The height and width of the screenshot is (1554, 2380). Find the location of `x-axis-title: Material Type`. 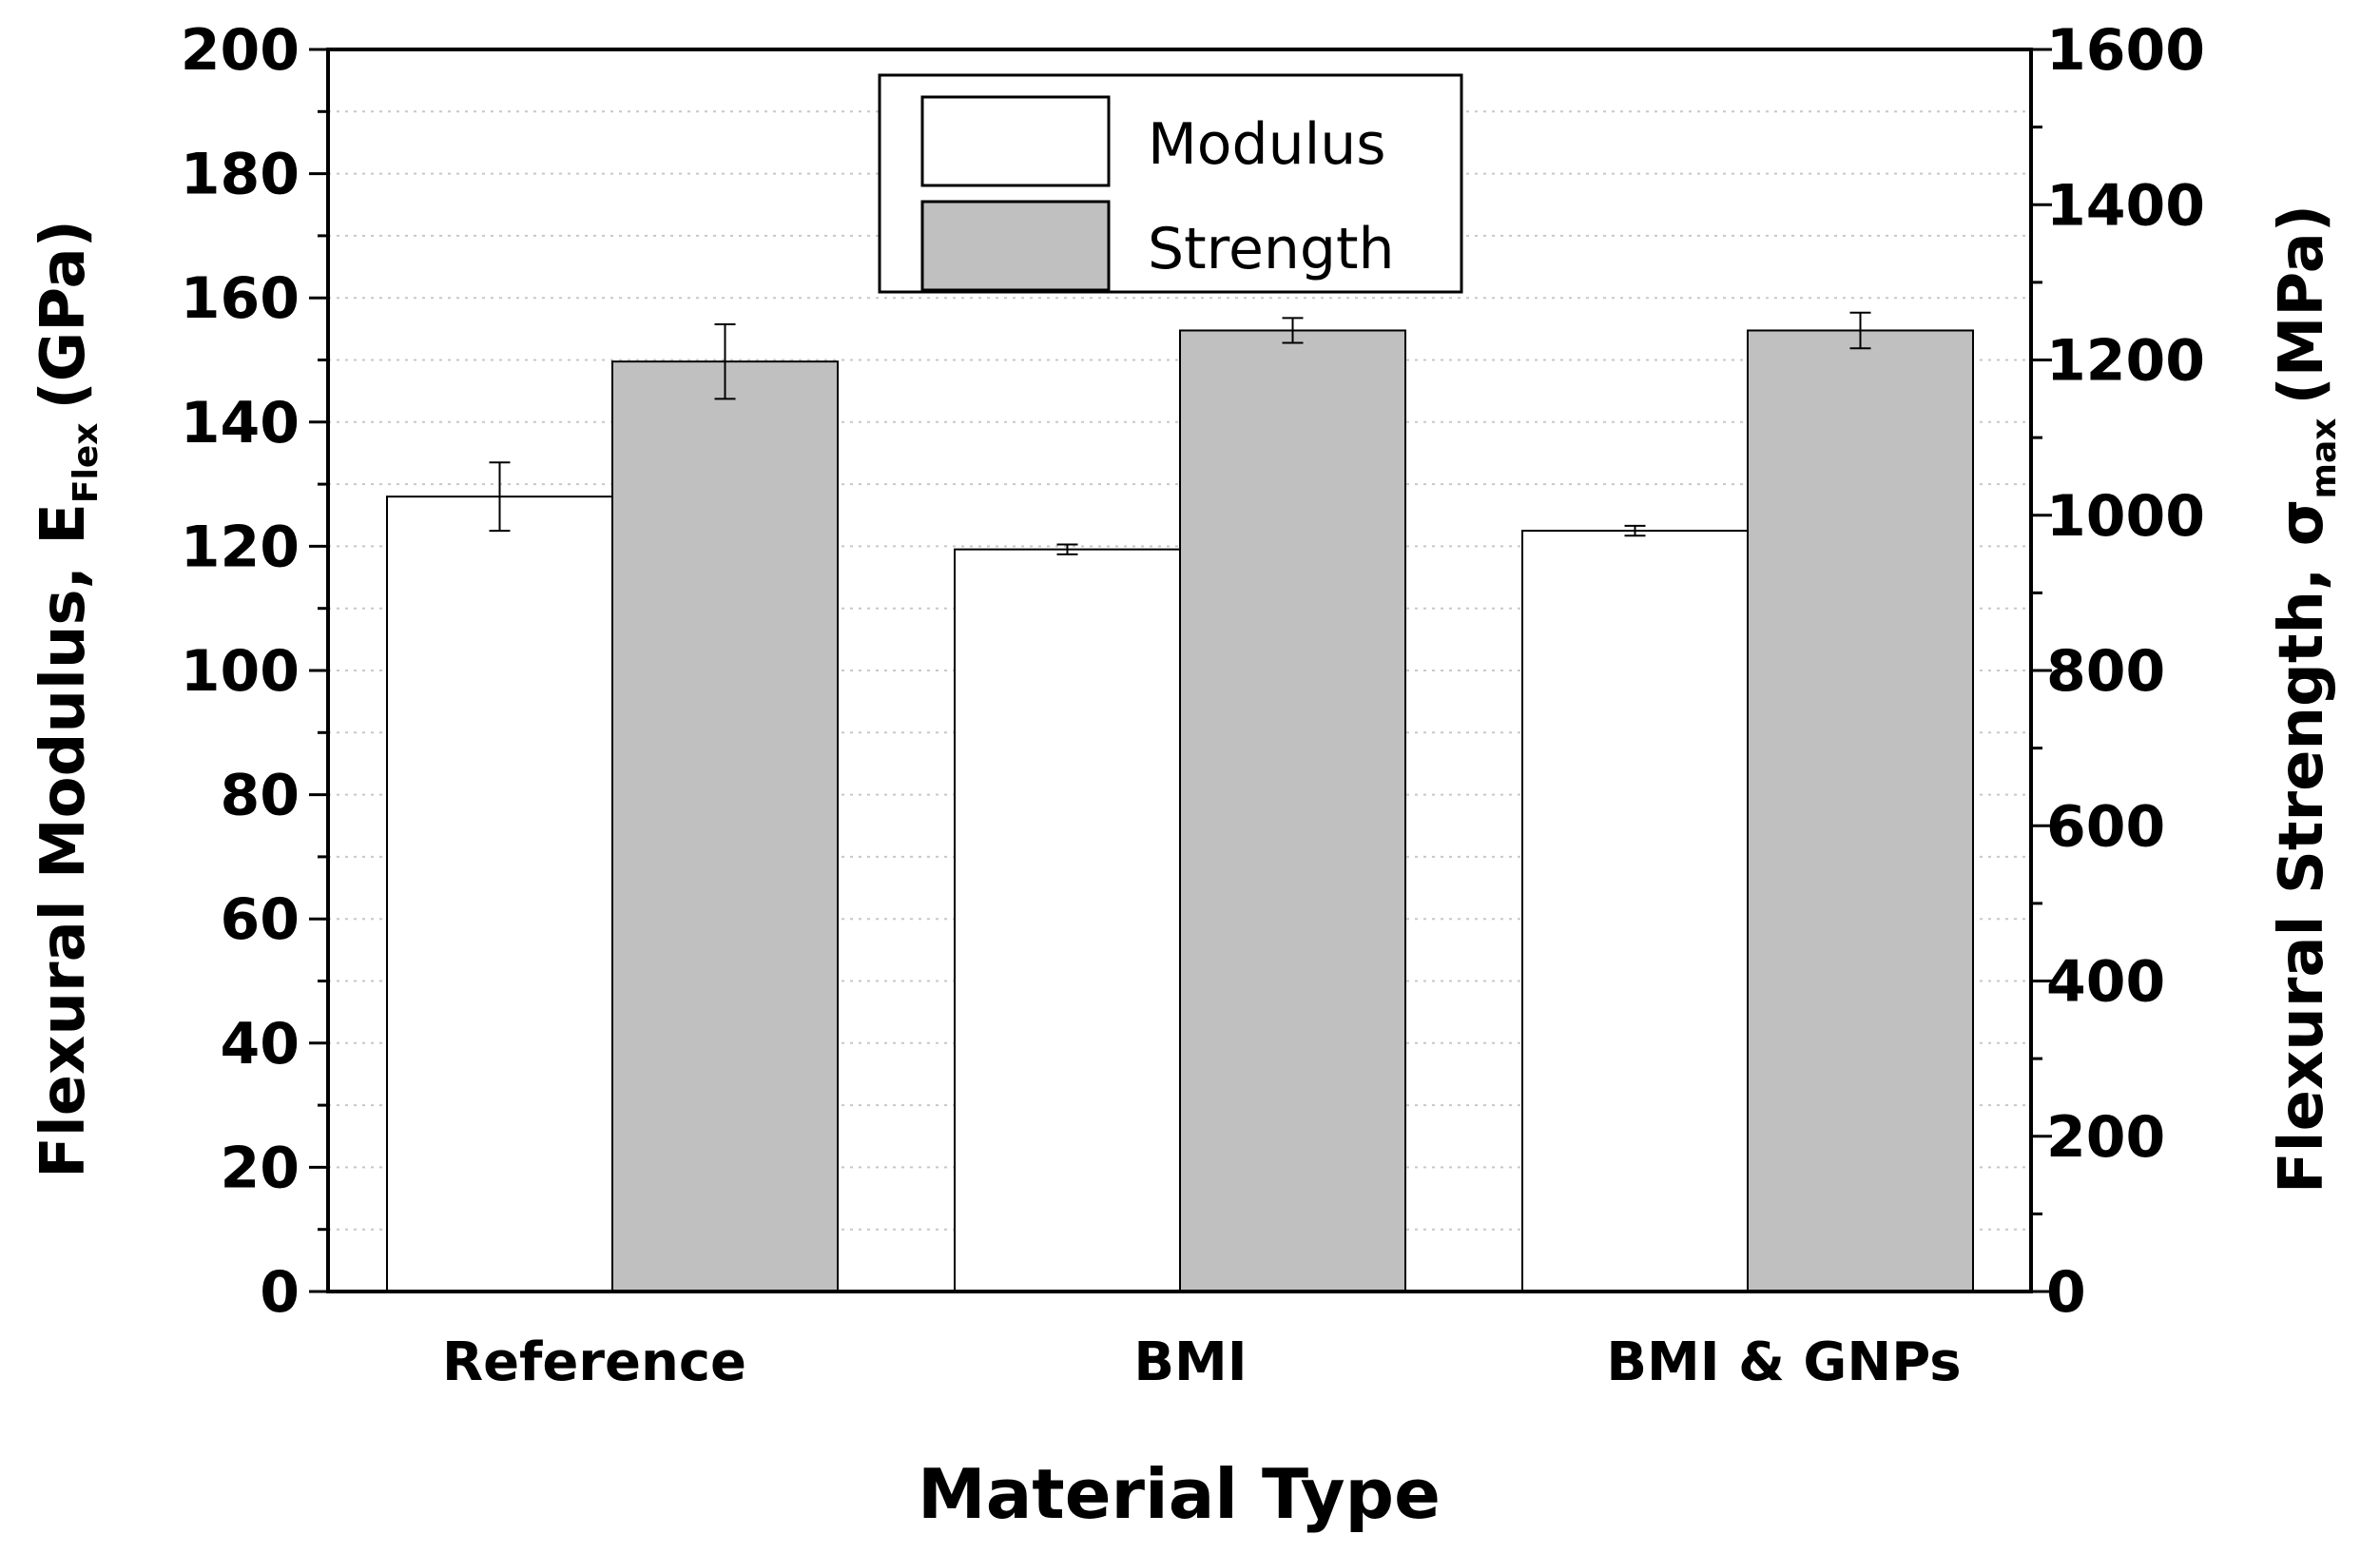

x-axis-title: Material Type is located at coordinates (1180, 1494).